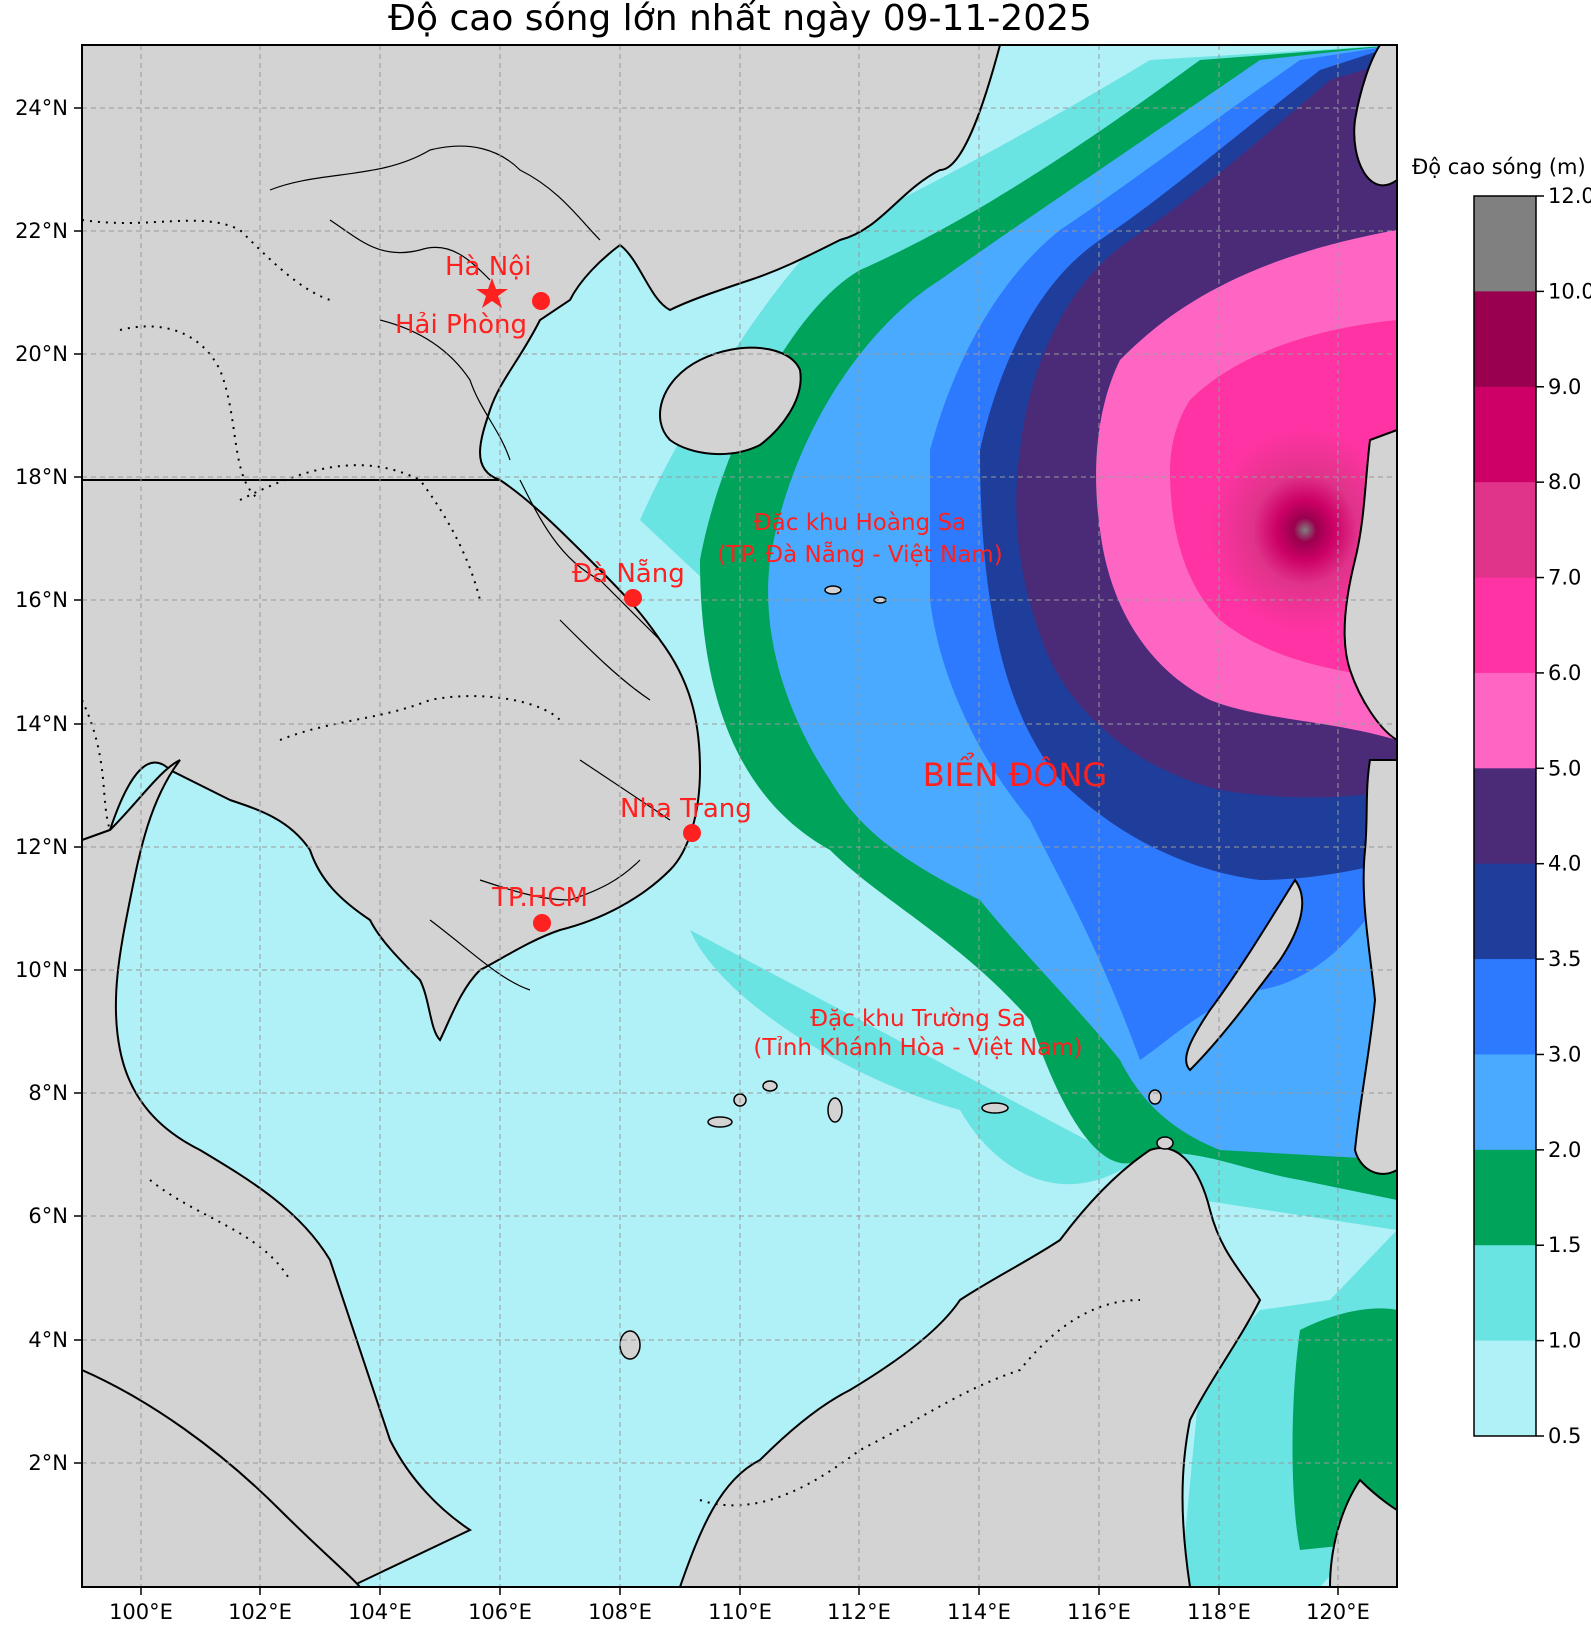  What do you see at coordinates (1244, 975) in the screenshot?
I see `land-palawan` at bounding box center [1244, 975].